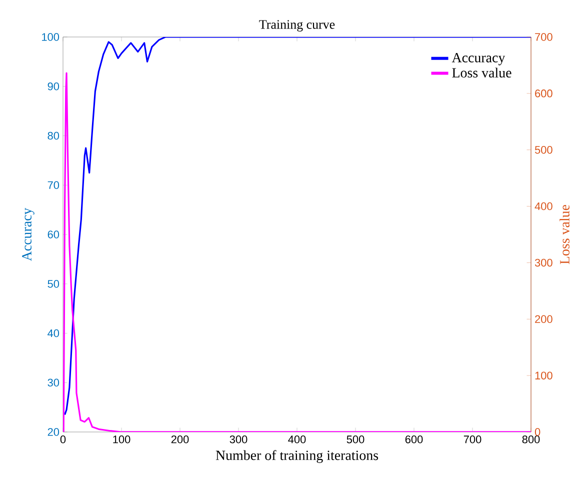 Image resolution: width=581 pixels, height=491 pixels. Describe the element at coordinates (28, 235) in the screenshot. I see `y-axis-title: Accuracy` at that location.